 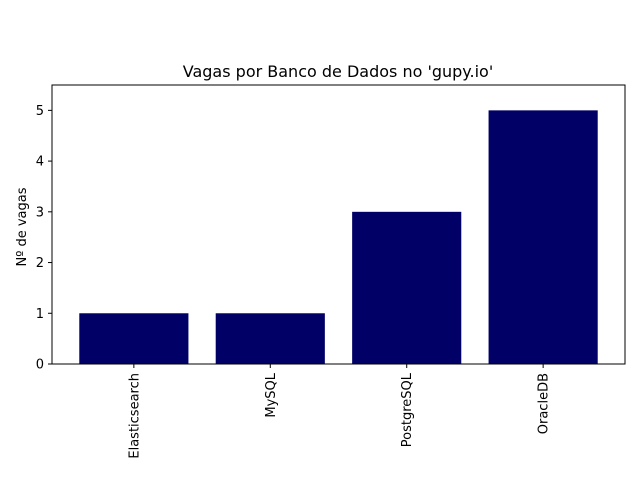 What do you see at coordinates (44, 238) in the screenshot?
I see `y-axis-ticks: 0 1 2 3 4 5` at bounding box center [44, 238].